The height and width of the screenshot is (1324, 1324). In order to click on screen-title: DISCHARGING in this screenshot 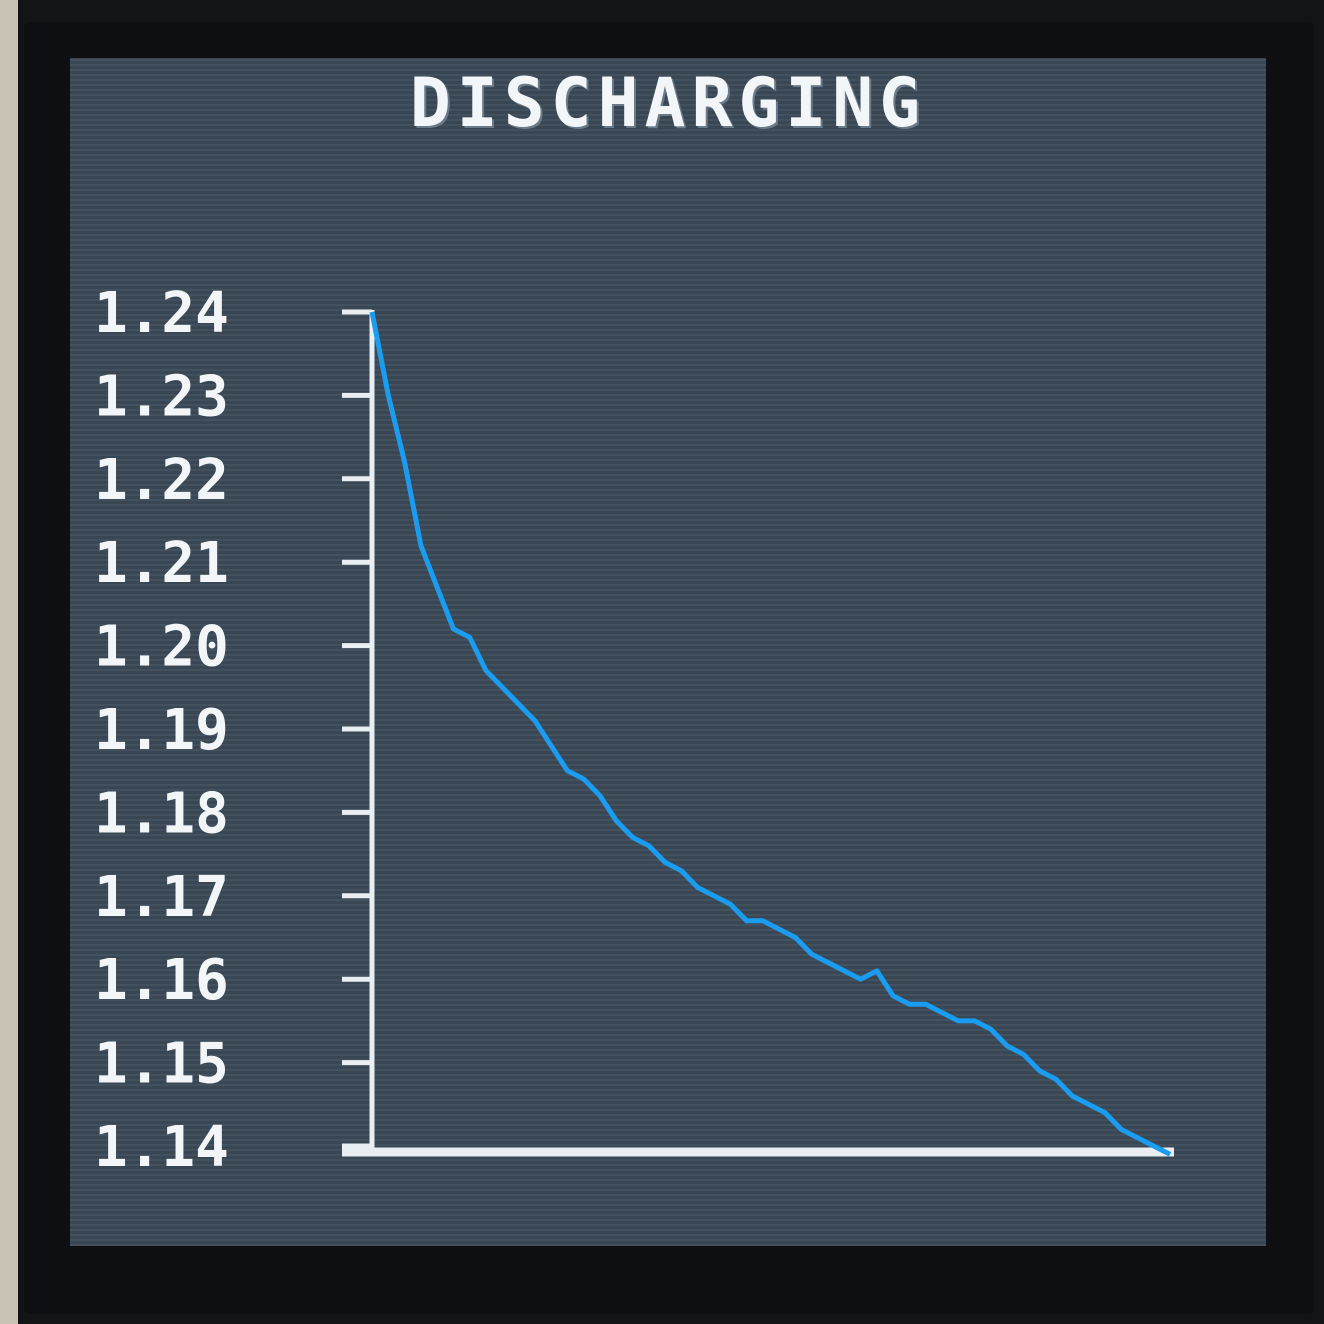, I will do `click(668, 103)`.